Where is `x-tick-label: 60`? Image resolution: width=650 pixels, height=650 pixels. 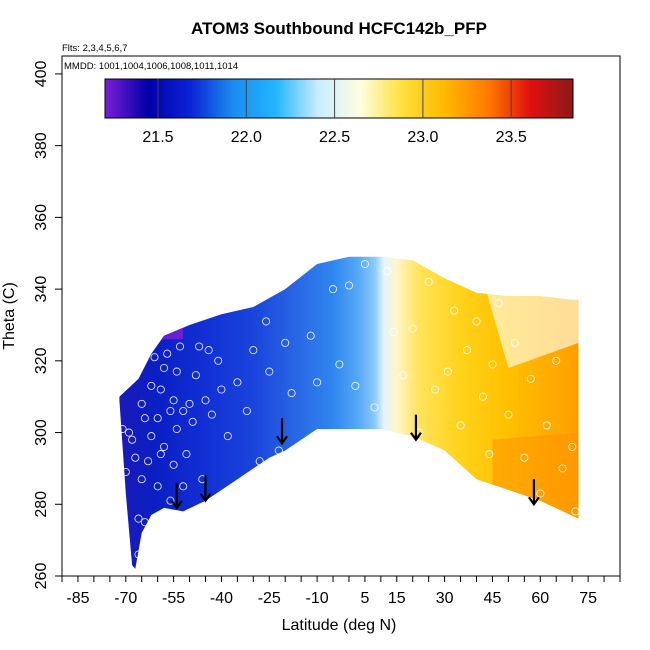
x-tick-label: 60 is located at coordinates (540, 598).